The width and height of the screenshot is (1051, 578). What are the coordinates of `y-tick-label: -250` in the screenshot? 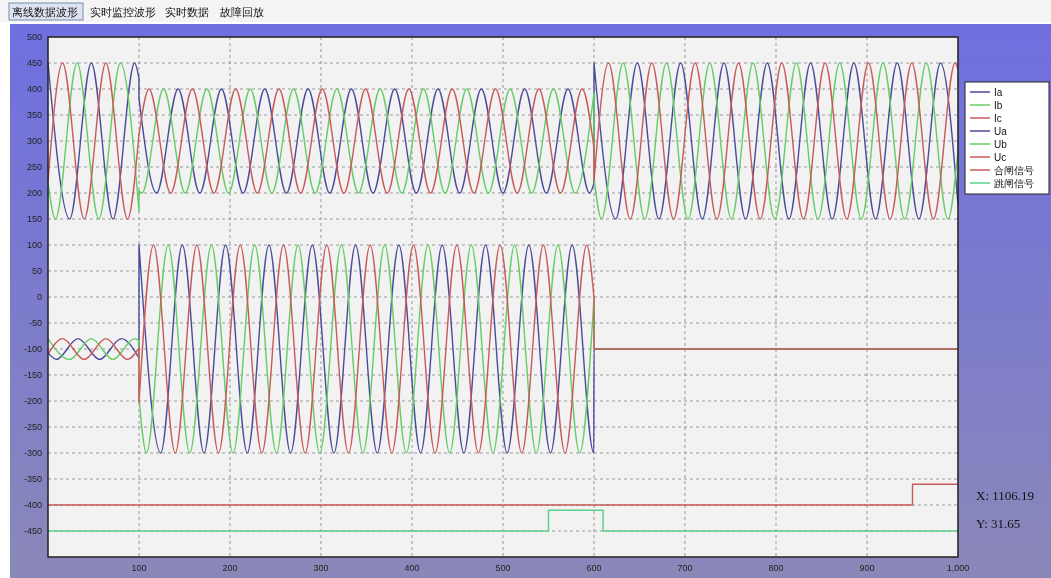 It's located at (32, 427).